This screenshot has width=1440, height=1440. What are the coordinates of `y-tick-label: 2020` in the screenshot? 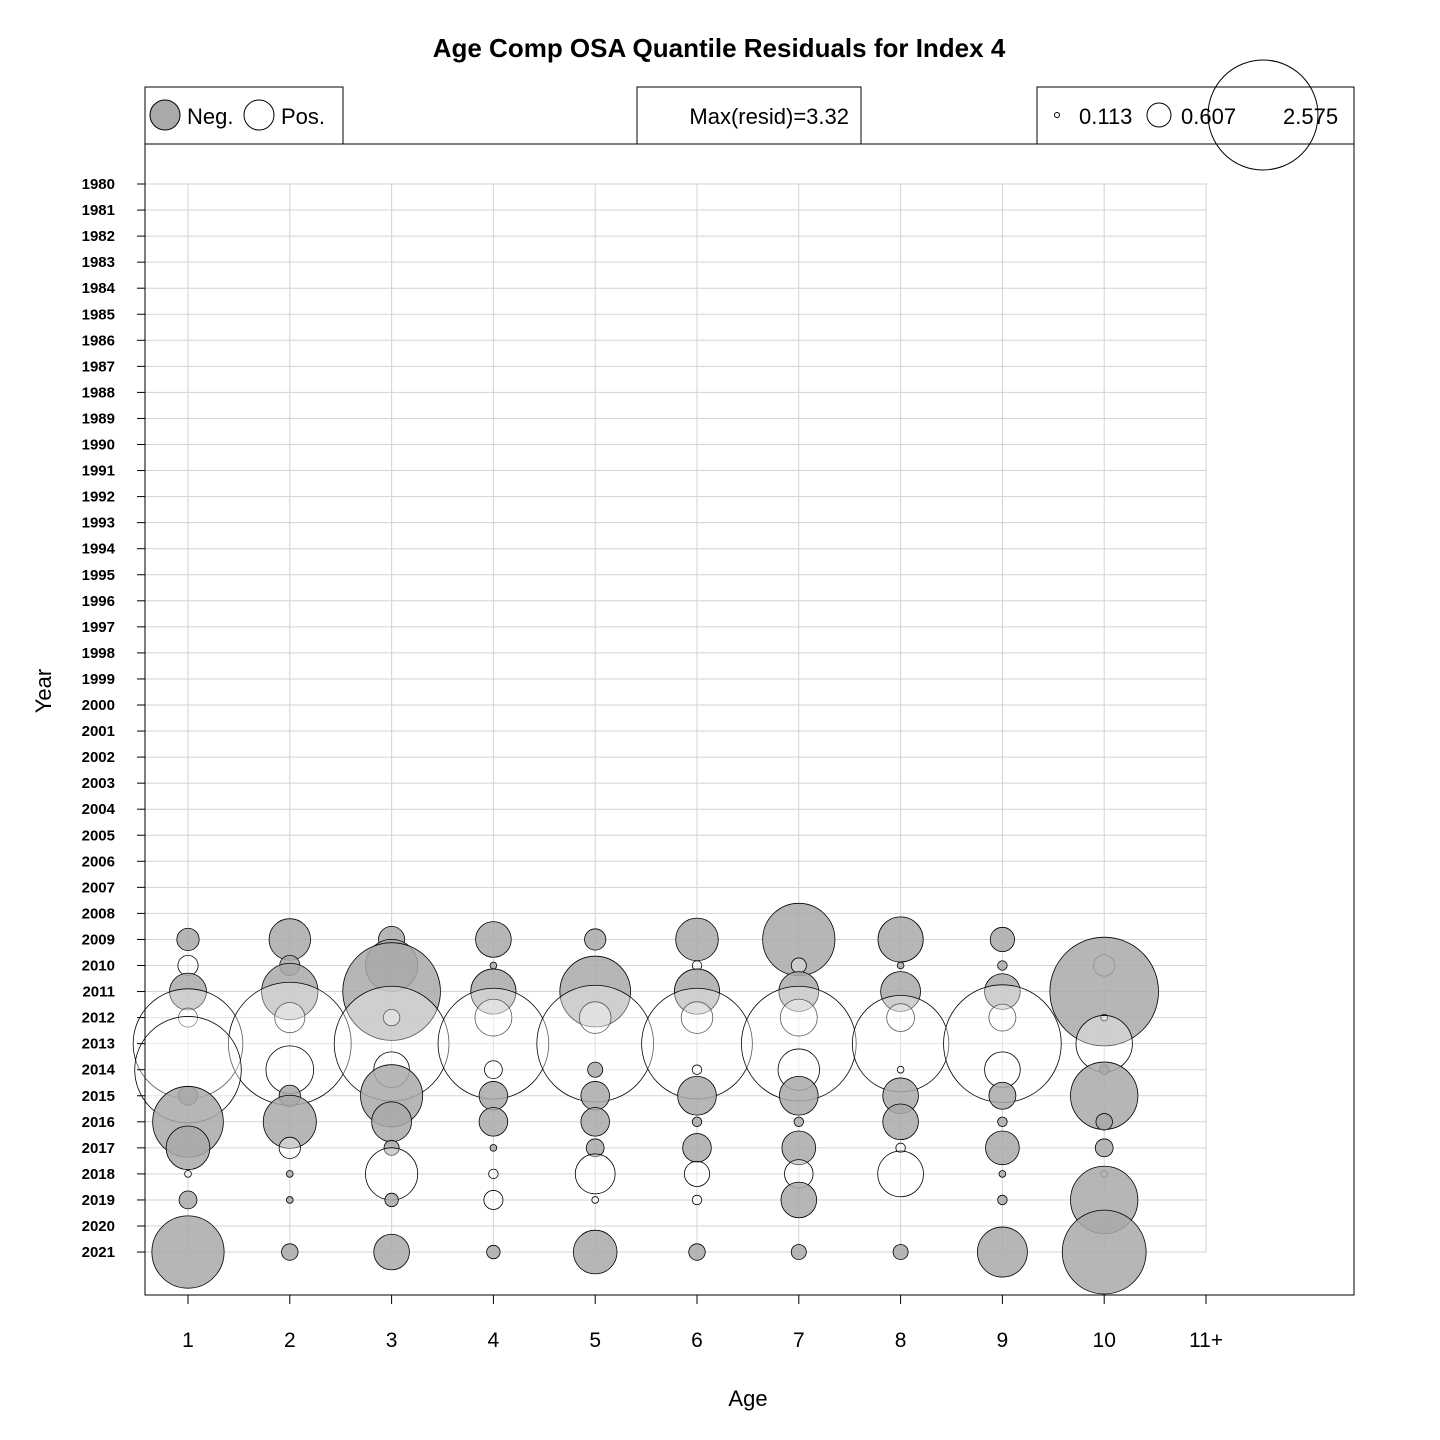 It's located at (98, 1226).